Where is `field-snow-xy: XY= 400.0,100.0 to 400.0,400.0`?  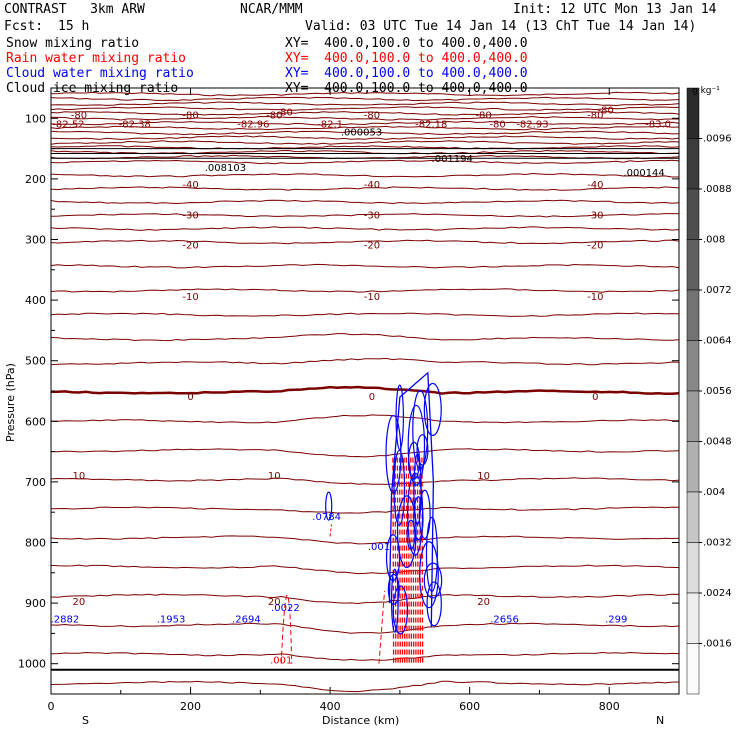
field-snow-xy: XY= 400.0,100.0 to 400.0,400.0 is located at coordinates (406, 43).